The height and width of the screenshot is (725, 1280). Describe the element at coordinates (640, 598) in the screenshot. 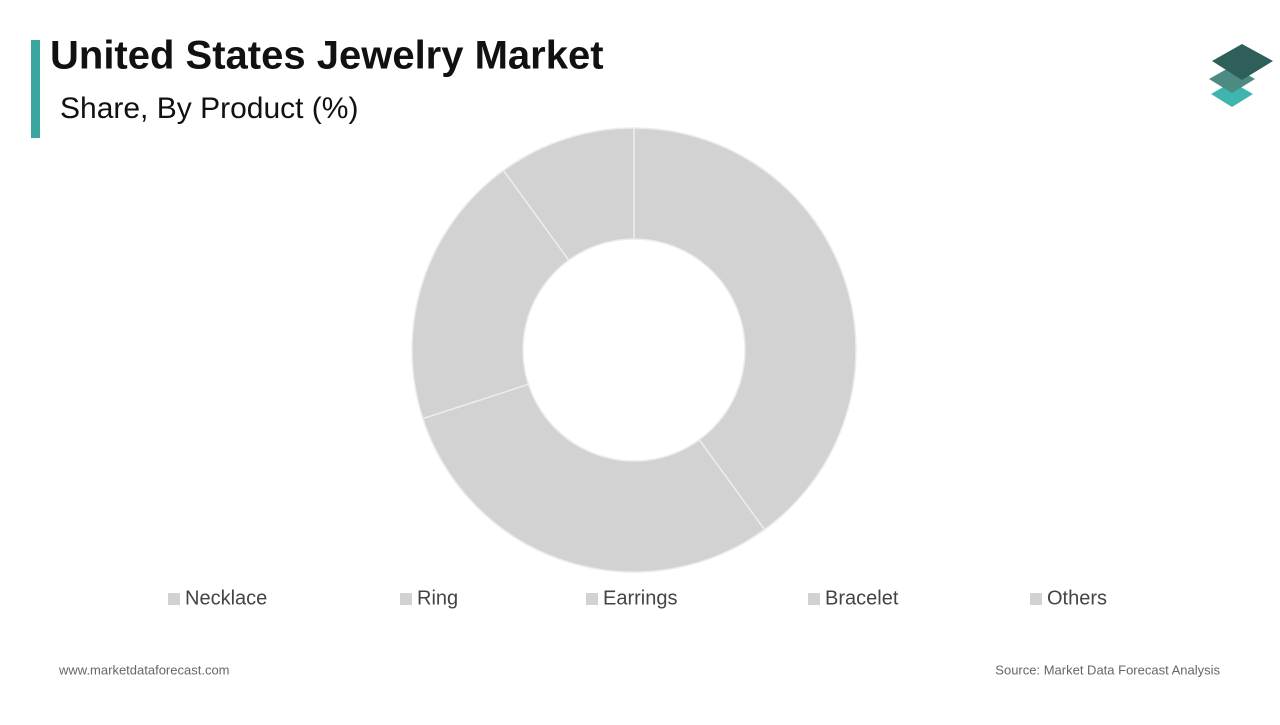

I see `legend-label: Earrings` at that location.